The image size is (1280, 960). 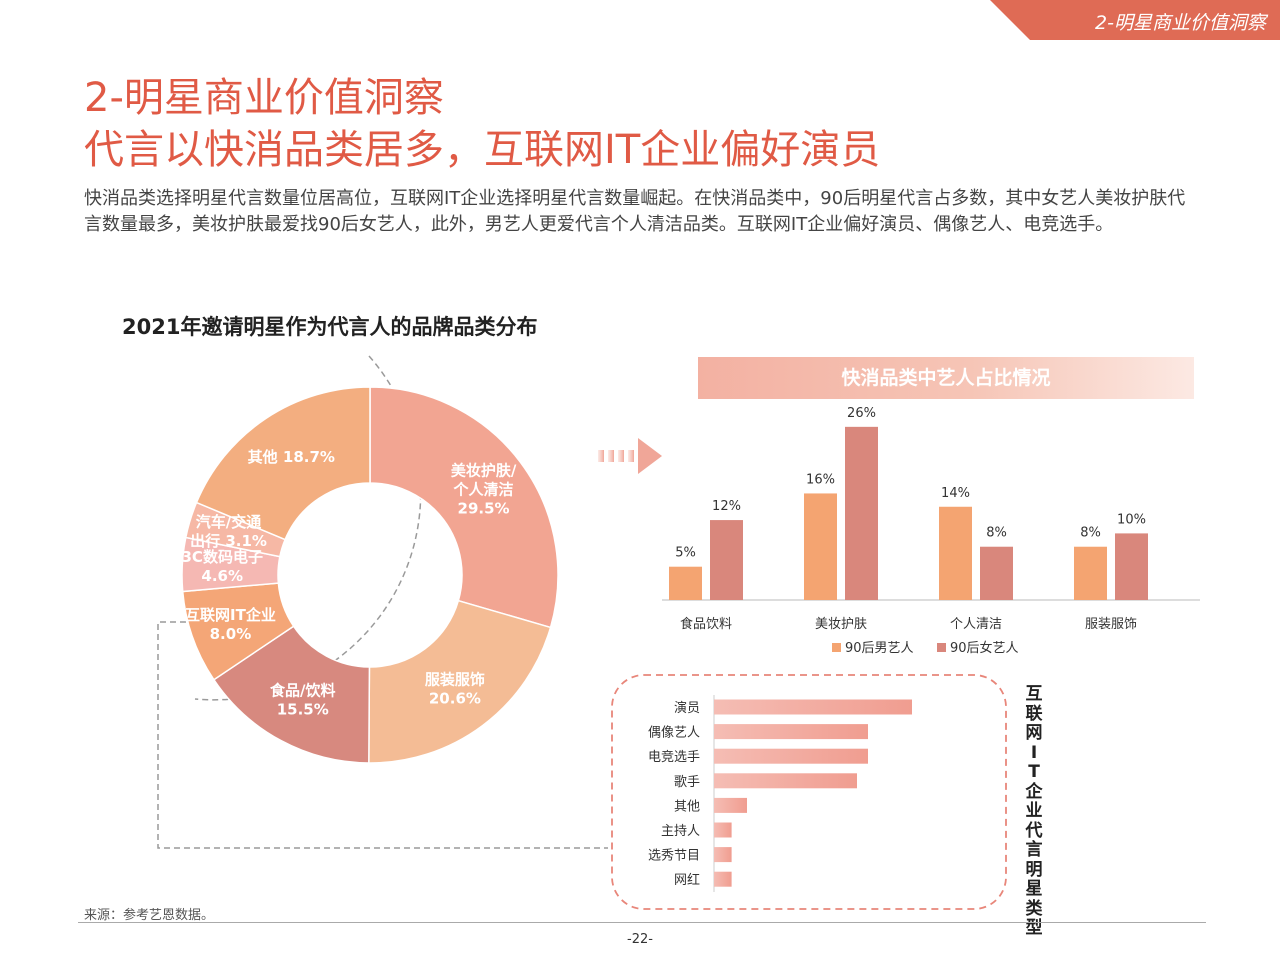 I want to click on hbar-category-label: 演员, so click(x=687, y=708).